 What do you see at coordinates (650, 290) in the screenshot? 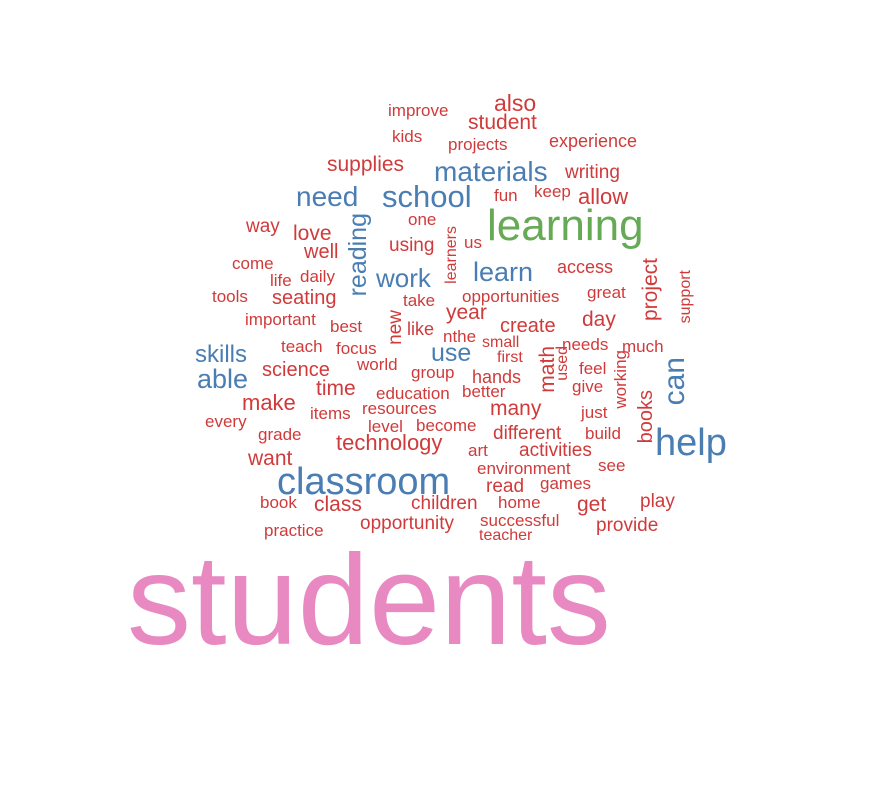
I see `word: project` at bounding box center [650, 290].